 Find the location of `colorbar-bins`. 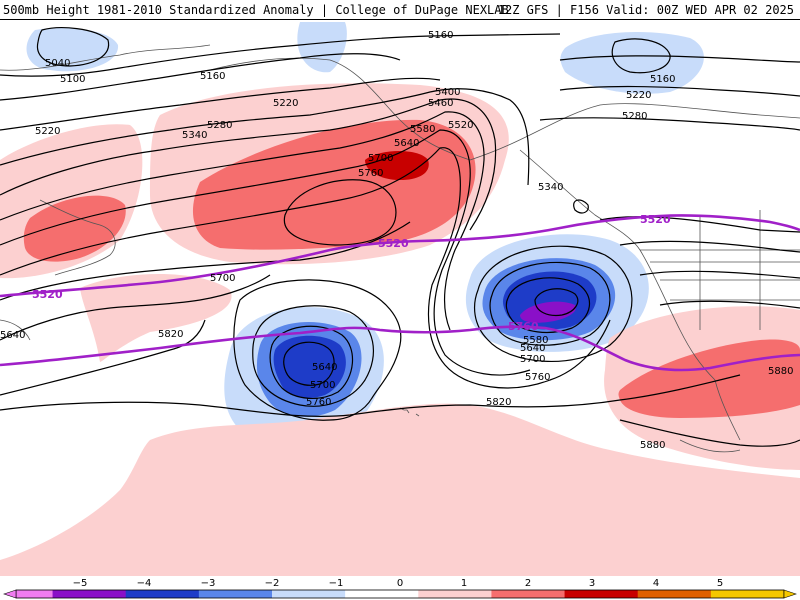

colorbar-bins is located at coordinates (400, 594).